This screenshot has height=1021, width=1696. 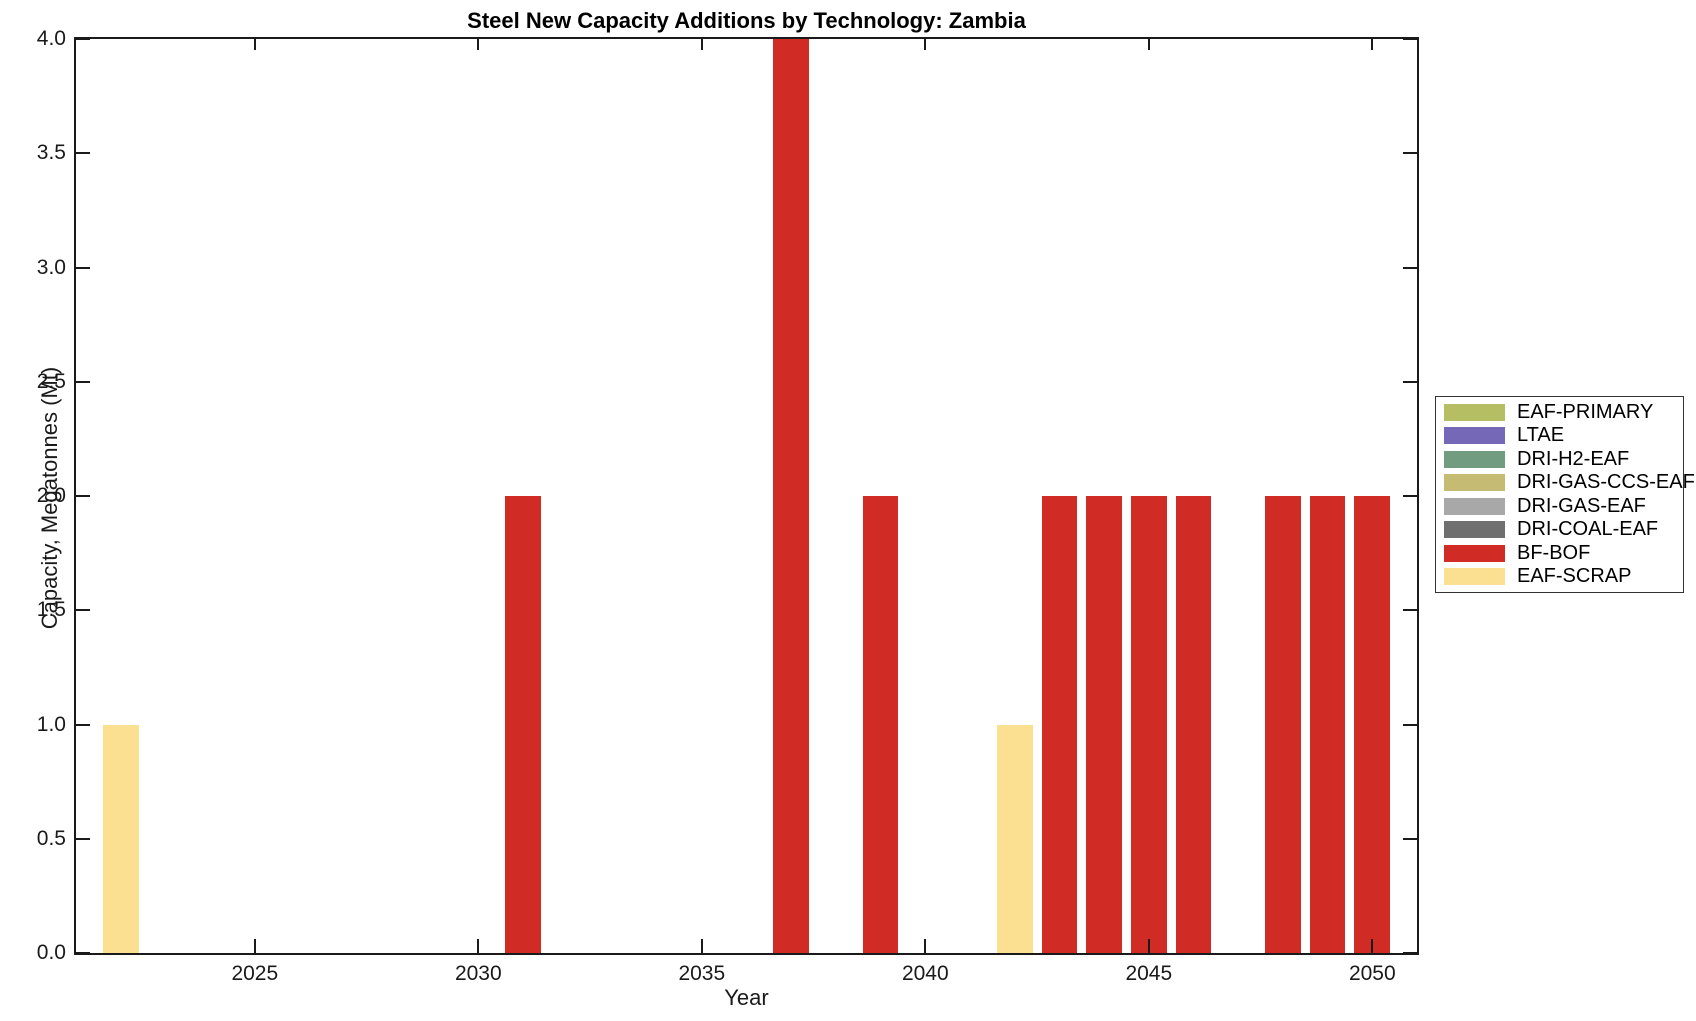 I want to click on legend-item-dri-coal-eaf: DRI-COAL-EAF, so click(x=1559, y=529).